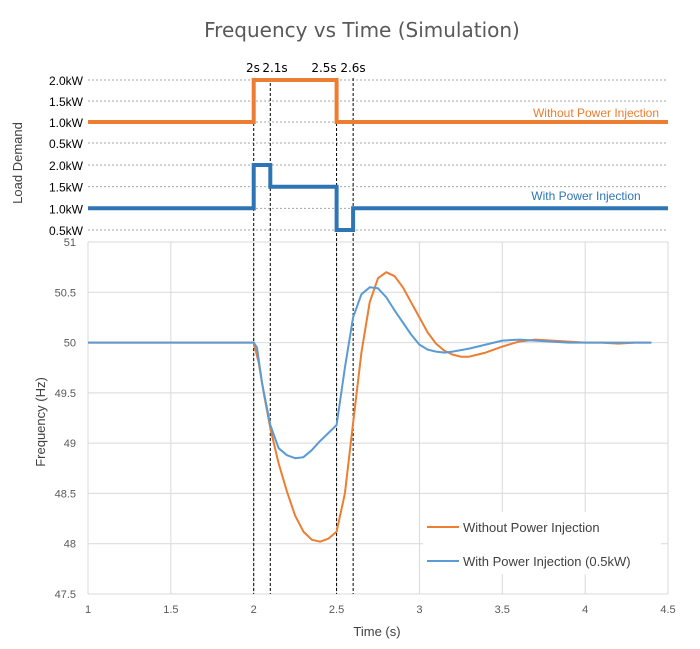 Image resolution: width=700 pixels, height=649 pixels. Describe the element at coordinates (502, 610) in the screenshot. I see `x-tick-label: 3.5` at that location.